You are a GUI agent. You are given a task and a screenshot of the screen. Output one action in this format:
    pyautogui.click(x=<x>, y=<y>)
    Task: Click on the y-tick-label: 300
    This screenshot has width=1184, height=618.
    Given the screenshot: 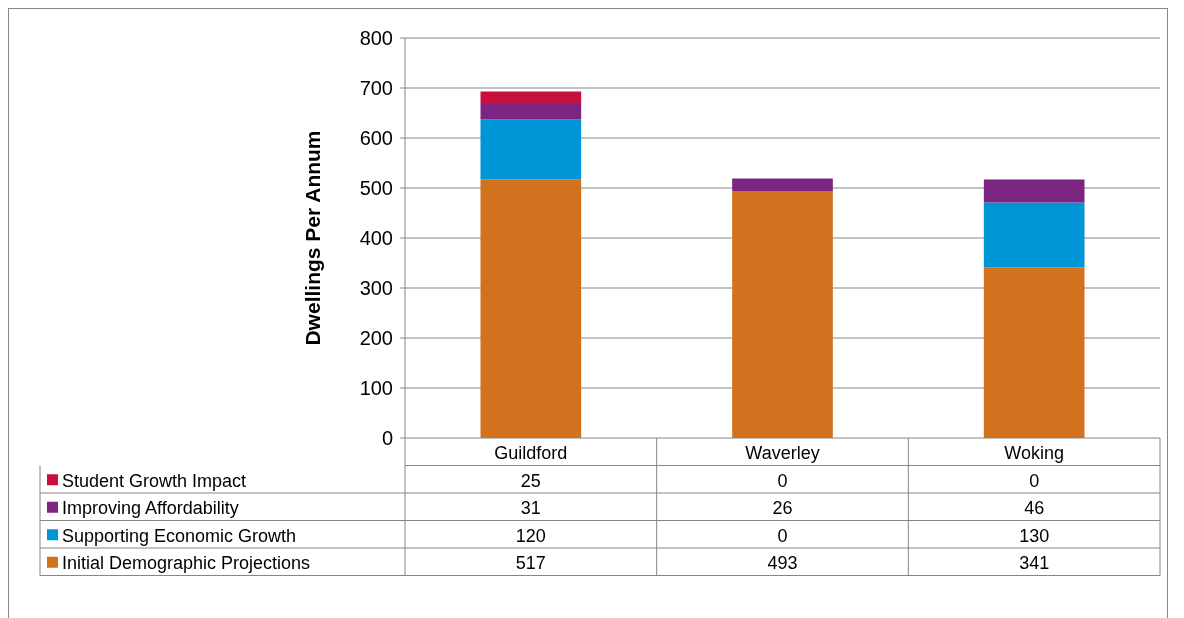 What is the action you would take?
    pyautogui.click(x=376, y=288)
    